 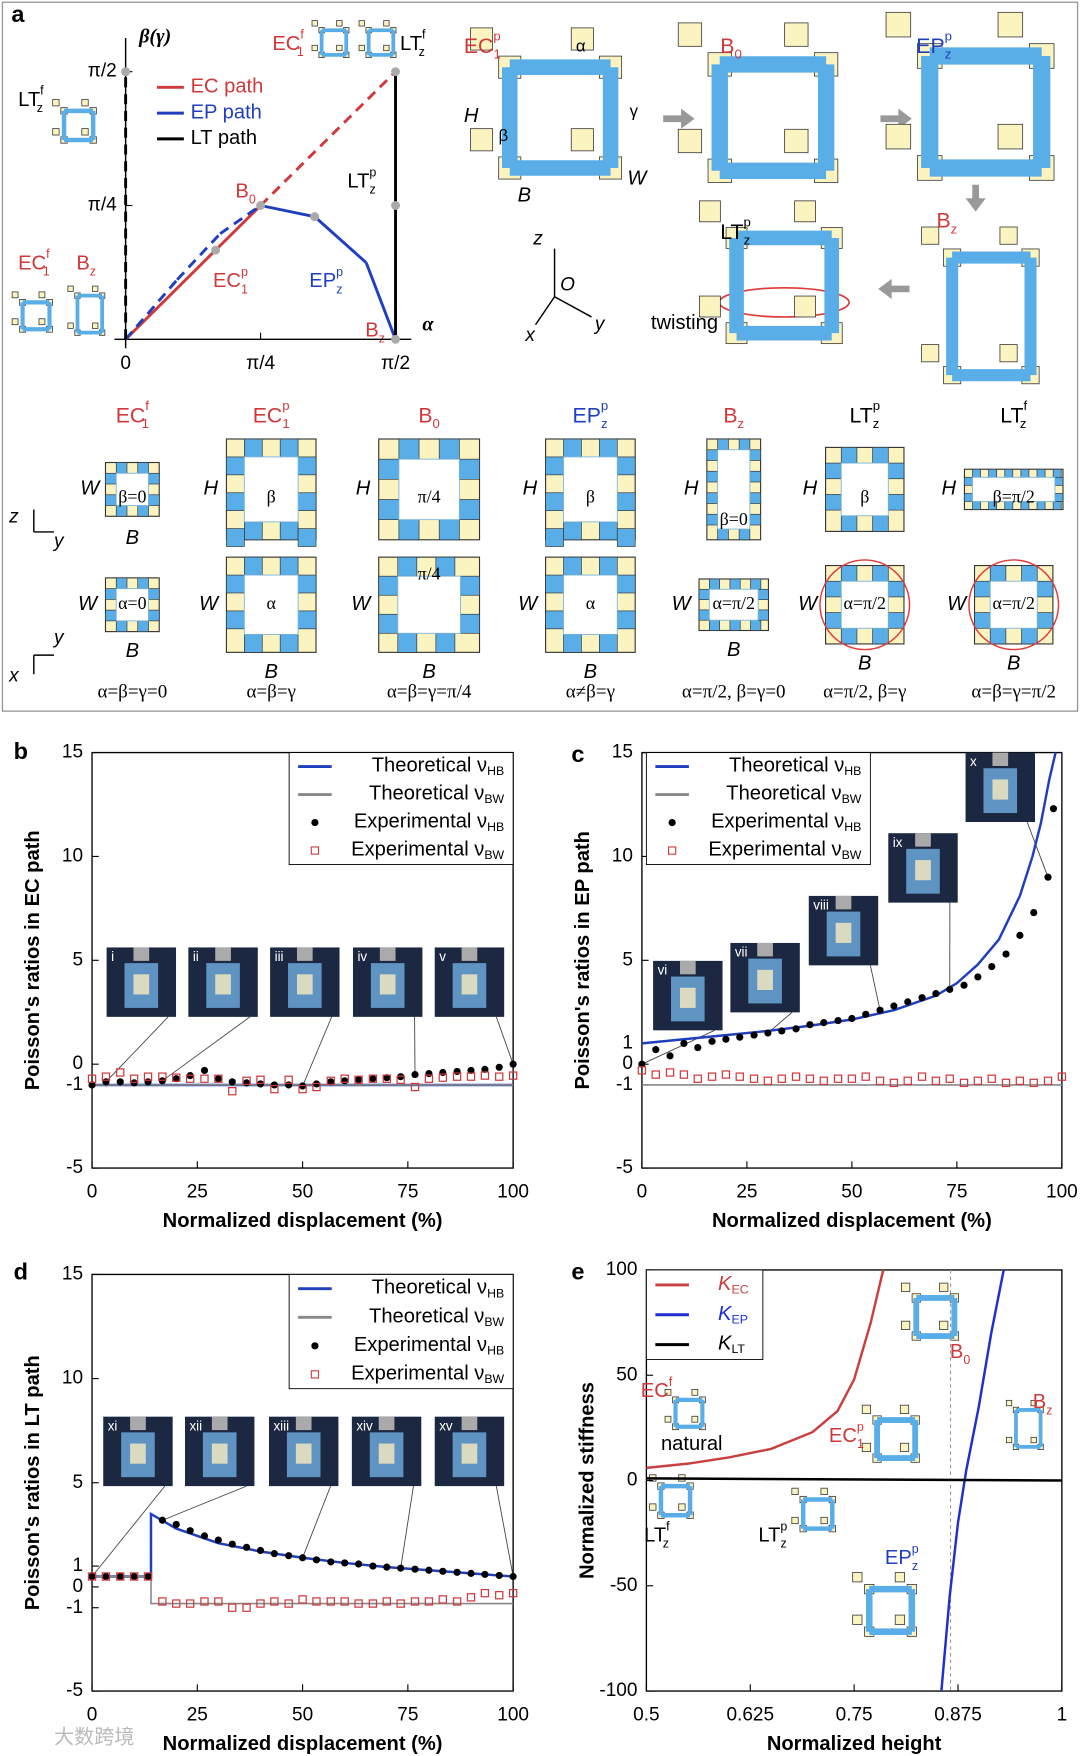 I want to click on series-line, so click(x=303, y=1544).